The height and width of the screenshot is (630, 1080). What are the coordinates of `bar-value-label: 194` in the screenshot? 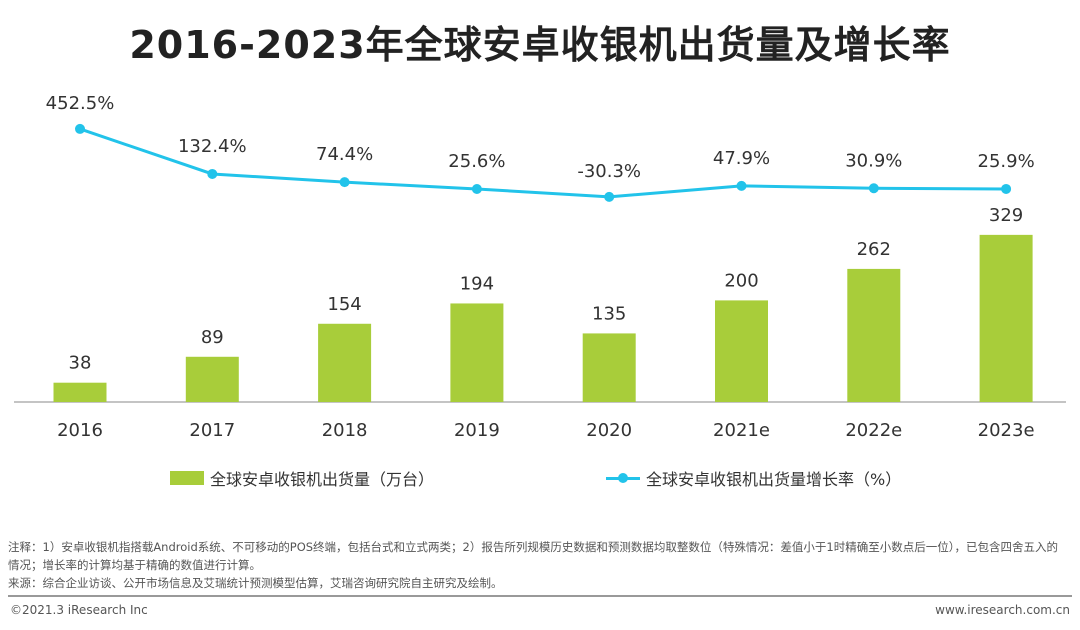 It's located at (477, 283).